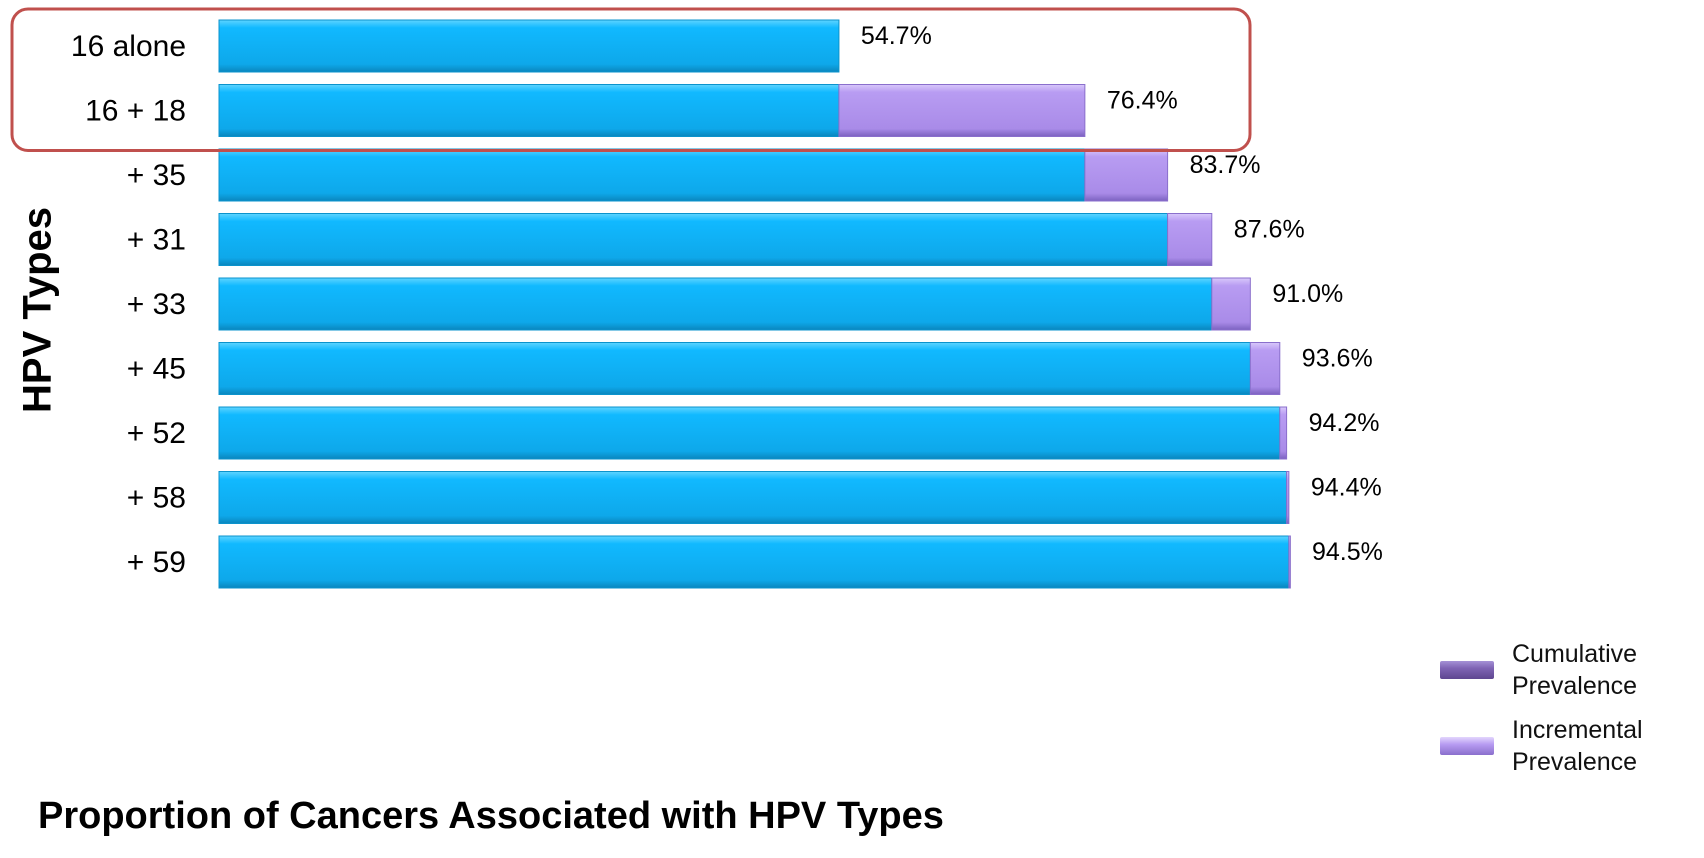 This screenshot has width=1704, height=858. Describe the element at coordinates (1467, 746) in the screenshot. I see `legend-swatch-incremental` at that location.